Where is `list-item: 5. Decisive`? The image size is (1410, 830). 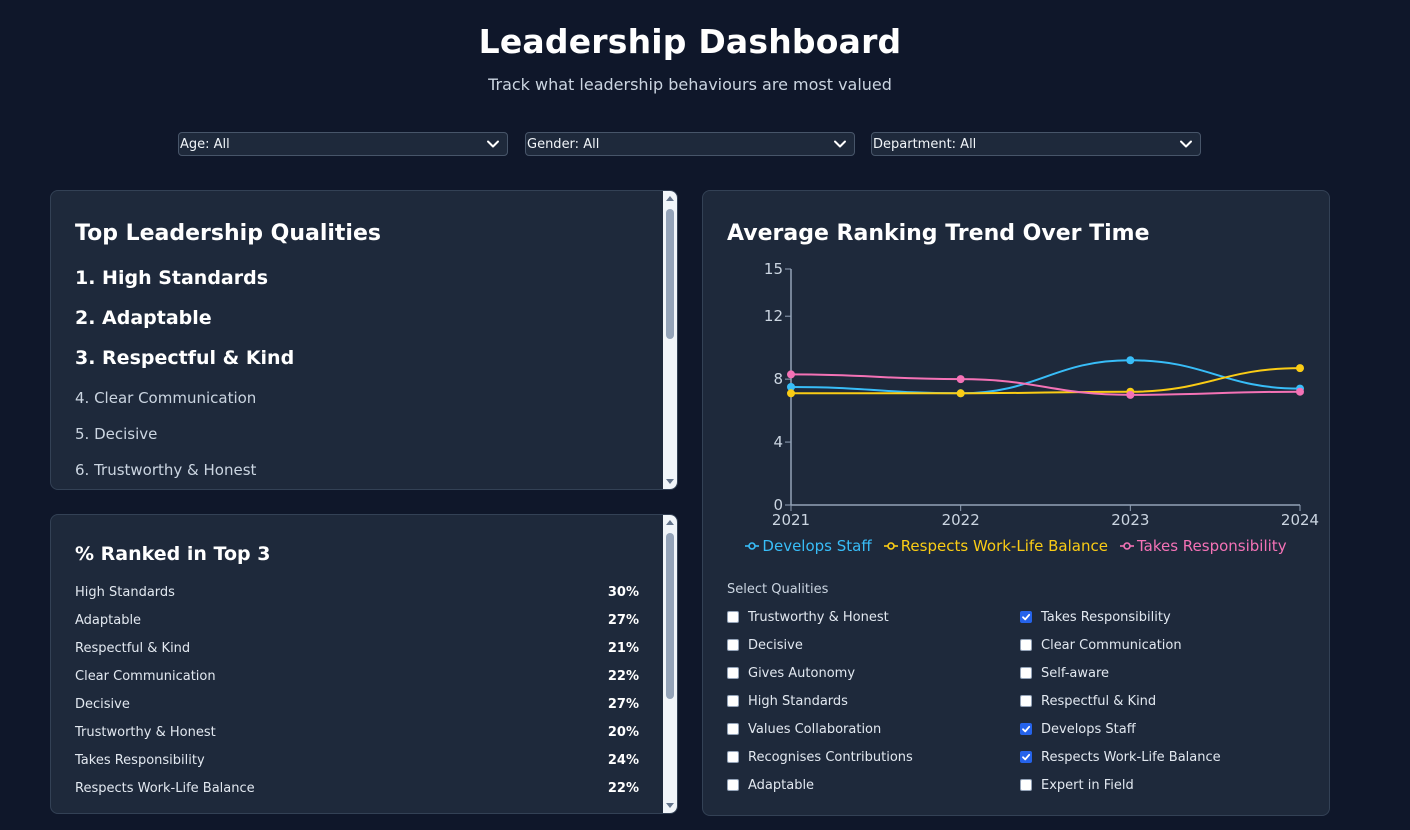 list-item: 5. Decisive is located at coordinates (116, 434).